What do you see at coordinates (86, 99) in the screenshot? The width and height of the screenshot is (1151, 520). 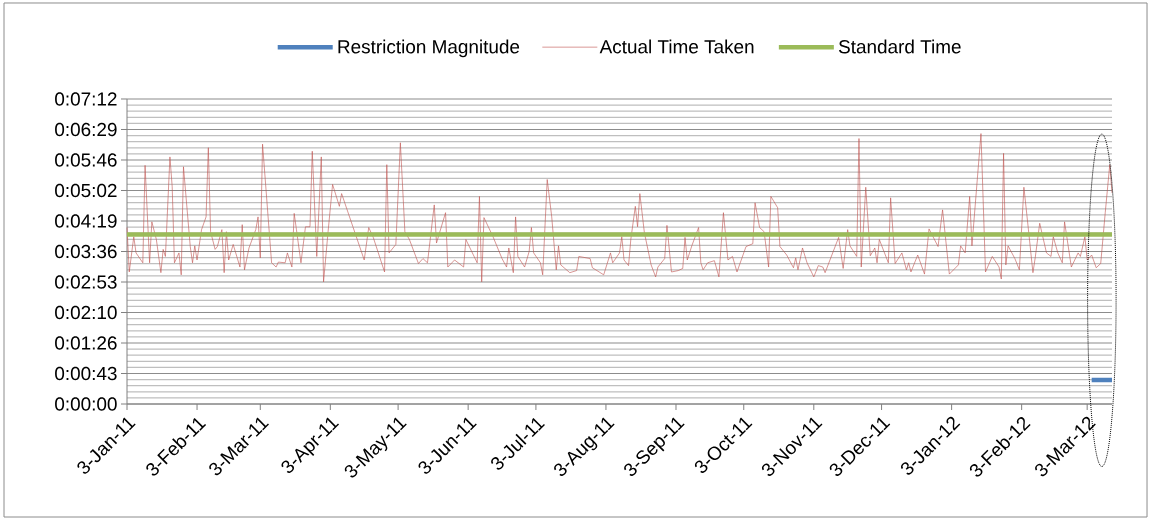 I see `y-tick-label: 0:07:12` at bounding box center [86, 99].